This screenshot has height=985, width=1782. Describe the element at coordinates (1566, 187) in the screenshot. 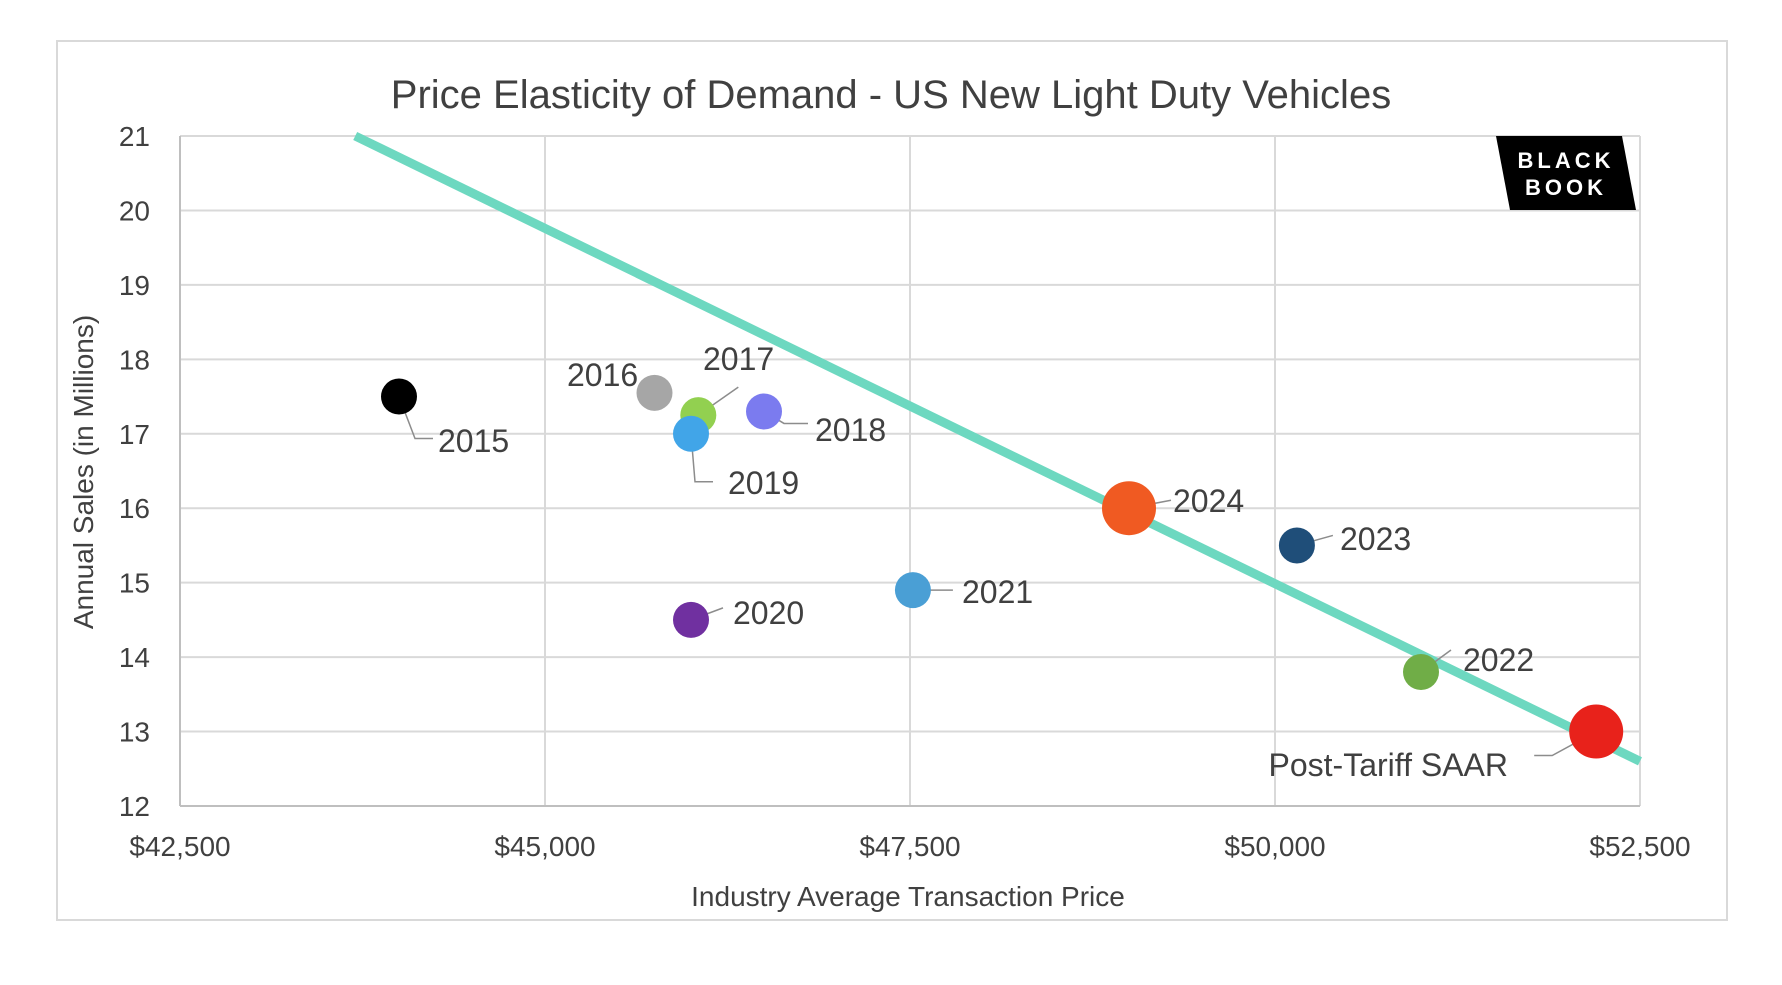

I see `logo-line-2: BOOK` at that location.